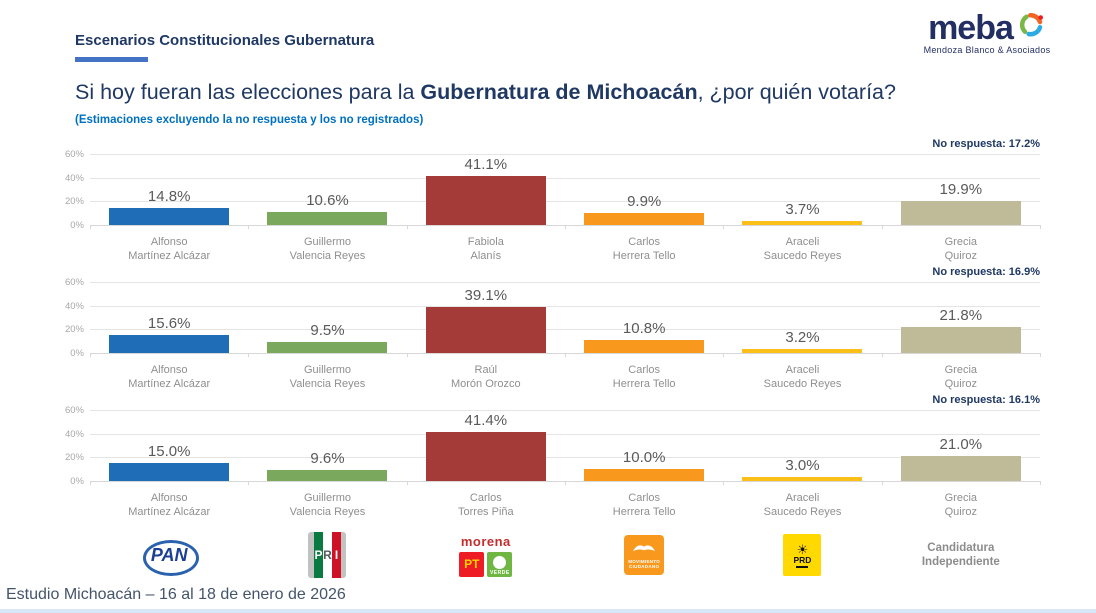 Image resolution: width=1096 pixels, height=613 pixels. I want to click on pt-party-logo: PT, so click(472, 564).